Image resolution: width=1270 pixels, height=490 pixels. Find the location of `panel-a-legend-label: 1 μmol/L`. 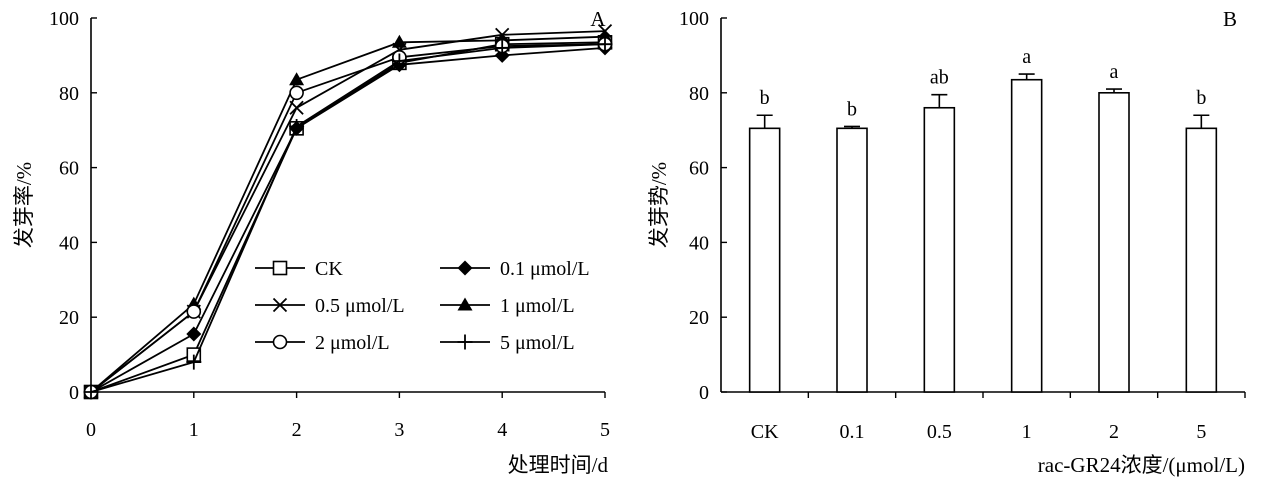

panel-a-legend-label: 1 μmol/L is located at coordinates (537, 306).